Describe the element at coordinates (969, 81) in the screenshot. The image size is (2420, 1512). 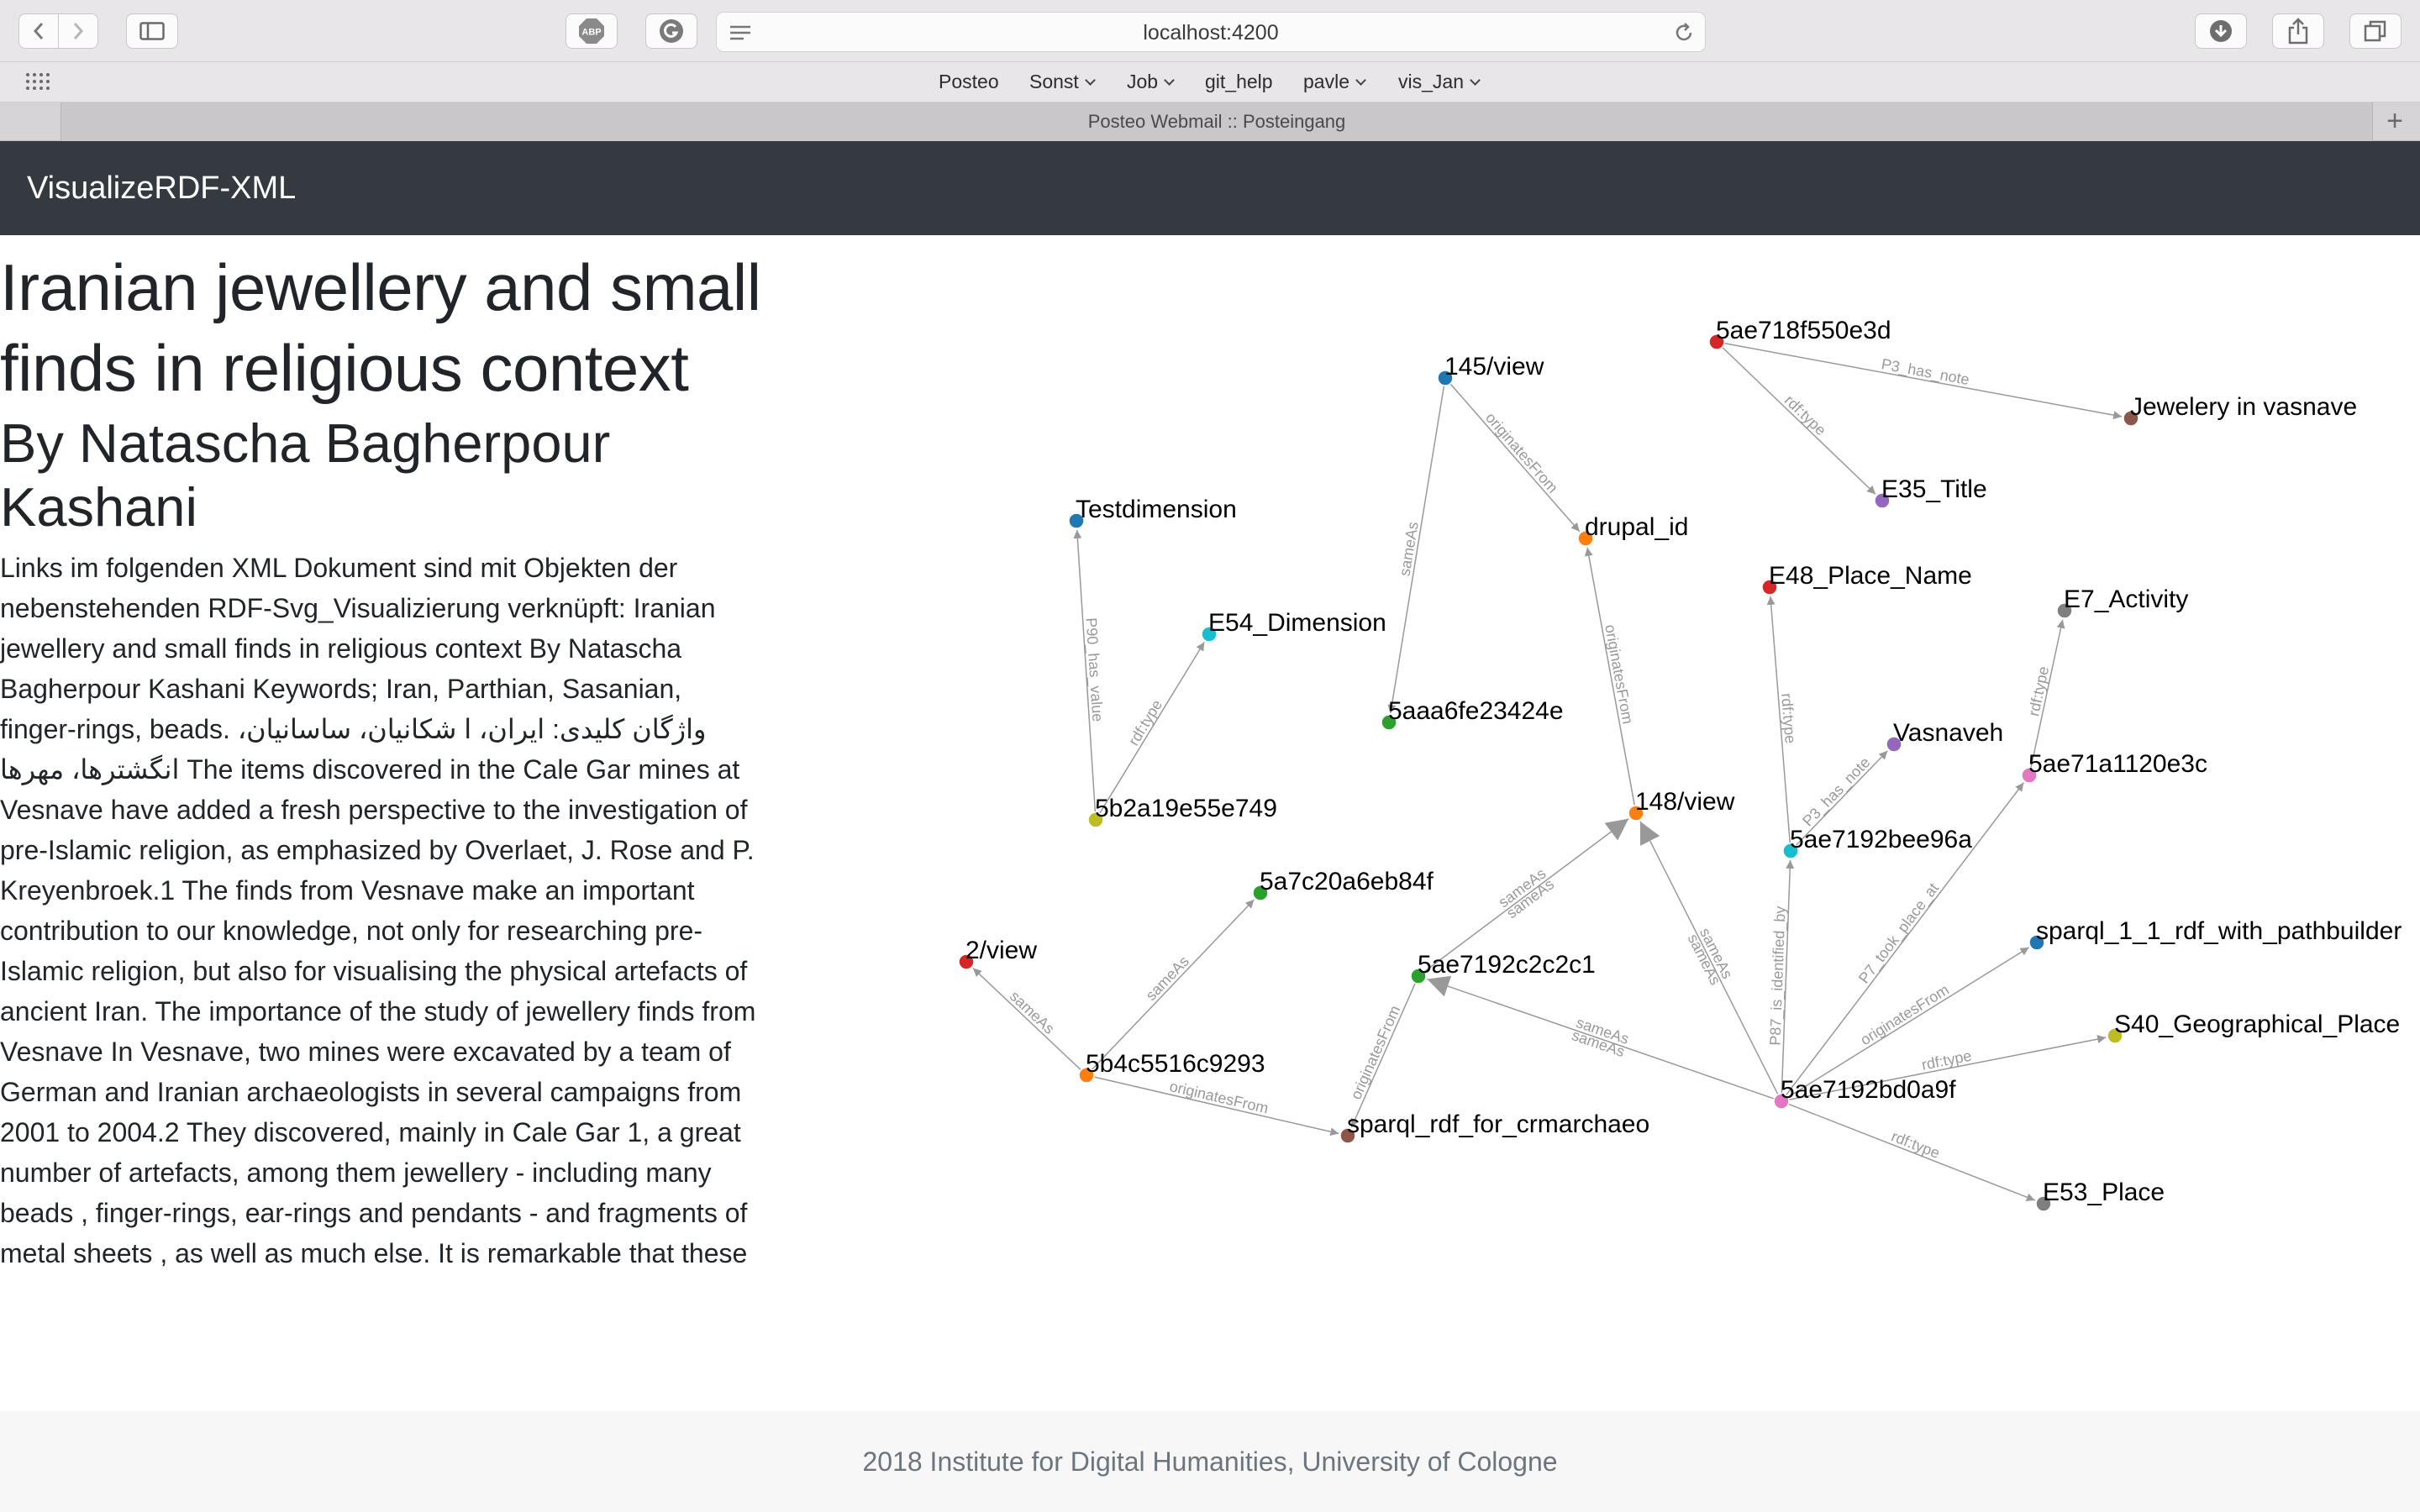
I see `bookmark-posteo: Posteo` at that location.